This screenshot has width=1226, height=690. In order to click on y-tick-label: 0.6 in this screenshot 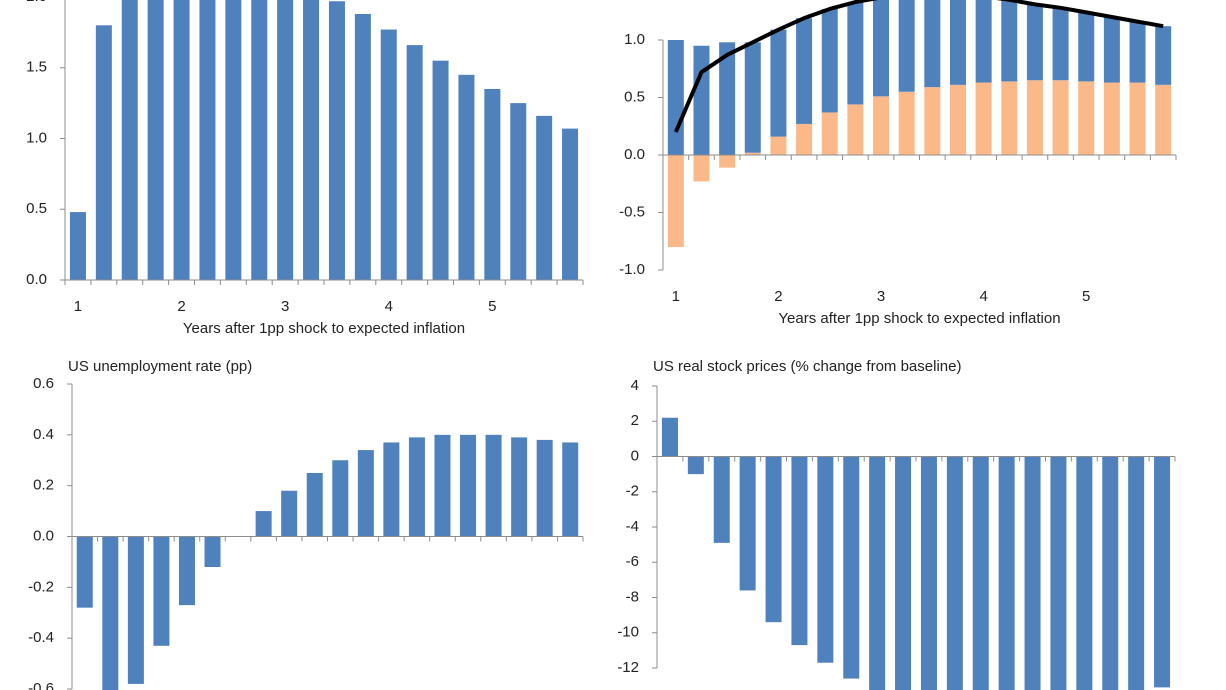, I will do `click(43, 383)`.